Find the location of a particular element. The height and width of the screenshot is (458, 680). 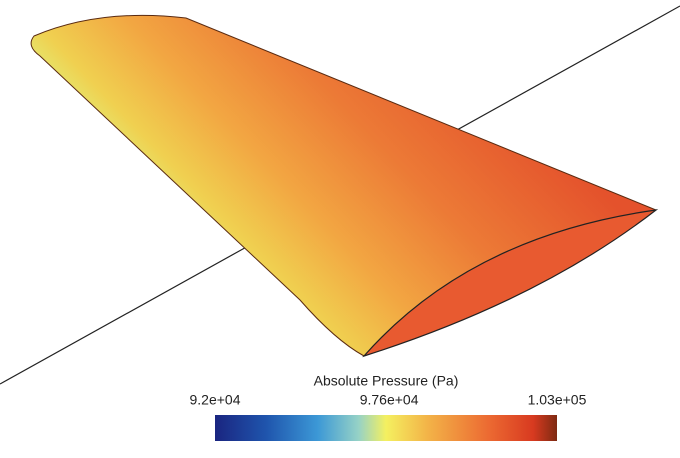

colorbar-tick-label: 9.76e+04 is located at coordinates (389, 400).